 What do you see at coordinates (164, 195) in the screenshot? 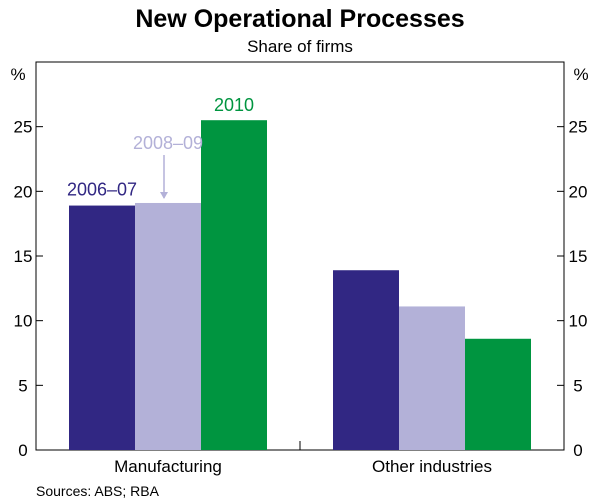
I see `arrowhead-icon` at bounding box center [164, 195].